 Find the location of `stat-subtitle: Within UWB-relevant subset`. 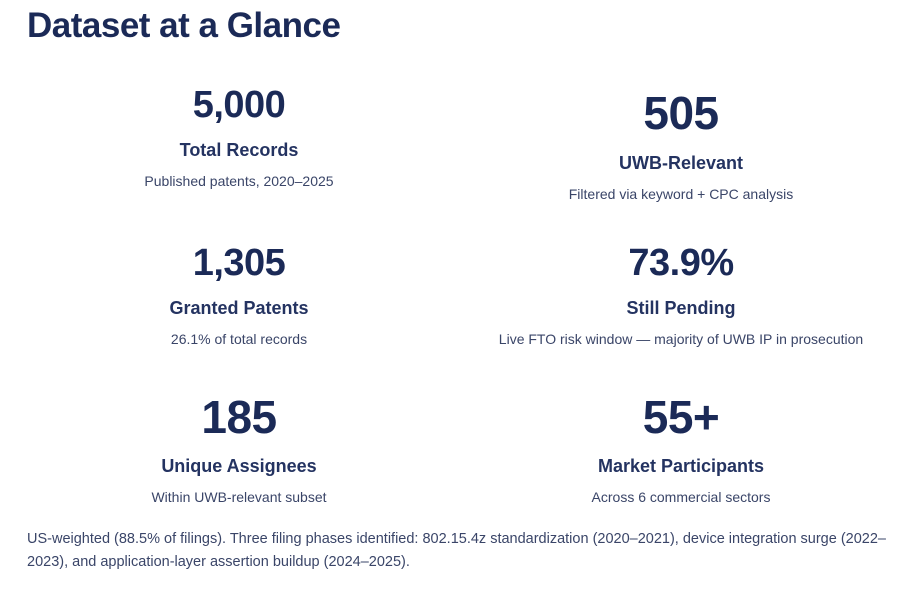

stat-subtitle: Within UWB-relevant subset is located at coordinates (239, 497).